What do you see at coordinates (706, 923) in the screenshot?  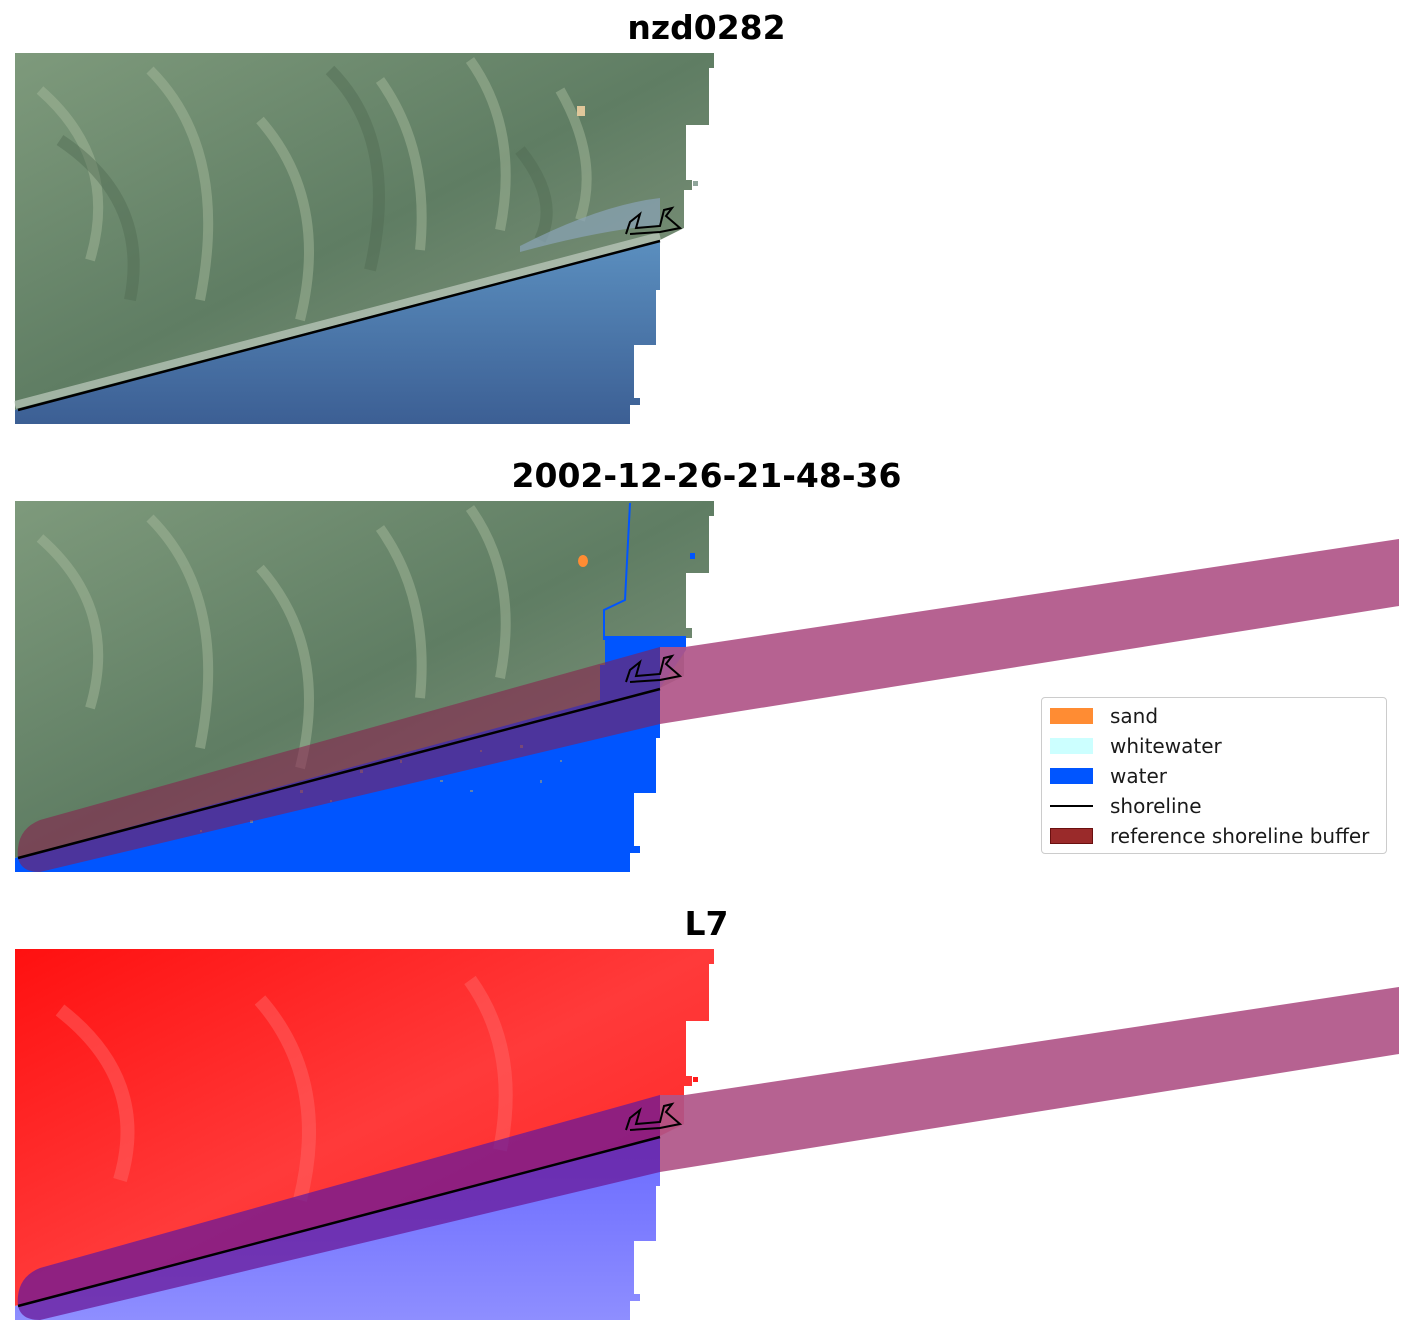 I see `panel-title-3: L7` at bounding box center [706, 923].